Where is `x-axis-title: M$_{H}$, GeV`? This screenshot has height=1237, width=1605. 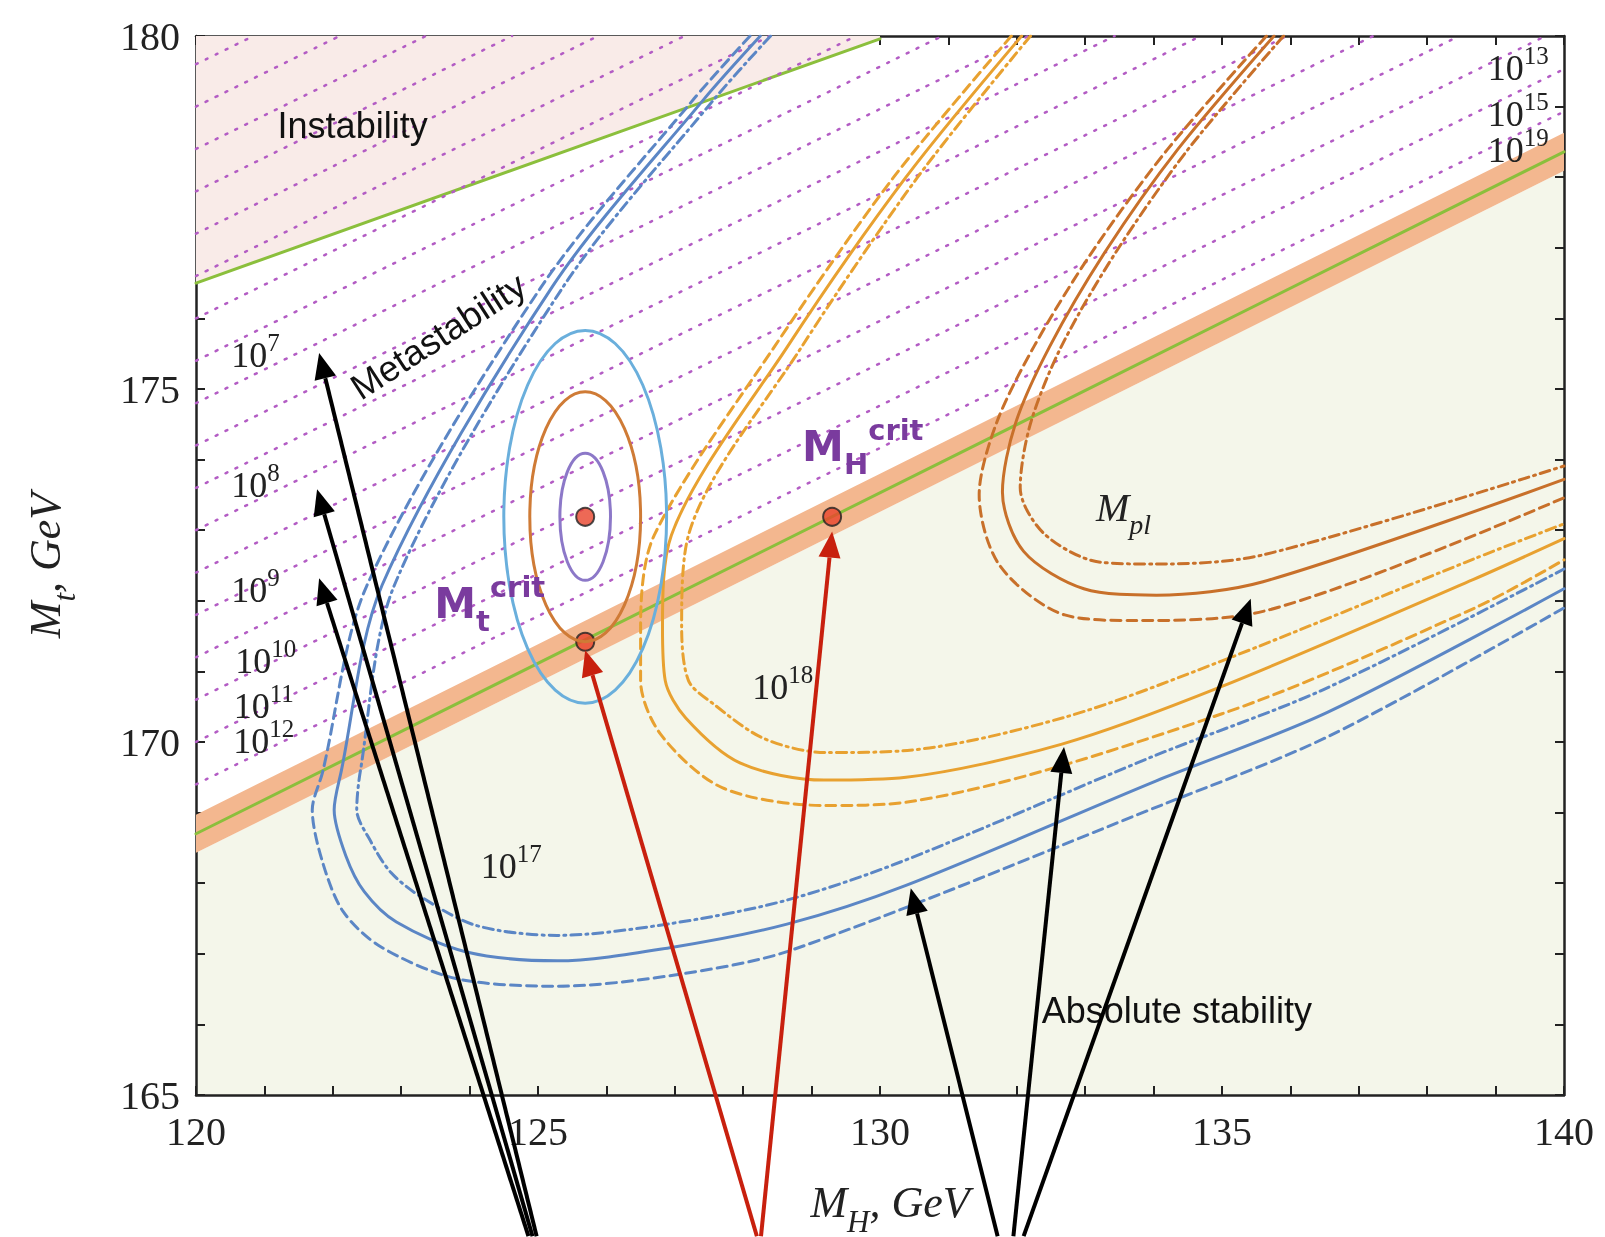
x-axis-title: M$_{H}$, GeV is located at coordinates (892, 1207).